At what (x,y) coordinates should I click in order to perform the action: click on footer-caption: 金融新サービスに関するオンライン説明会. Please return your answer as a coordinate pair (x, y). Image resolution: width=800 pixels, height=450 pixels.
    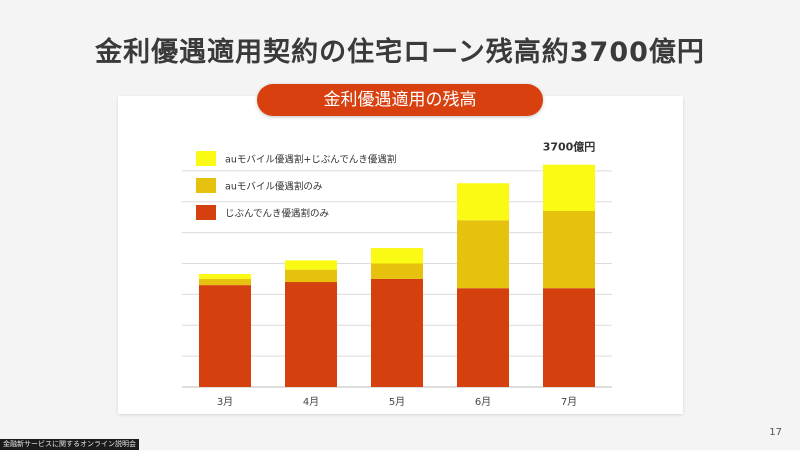
    Looking at the image, I should click on (69, 444).